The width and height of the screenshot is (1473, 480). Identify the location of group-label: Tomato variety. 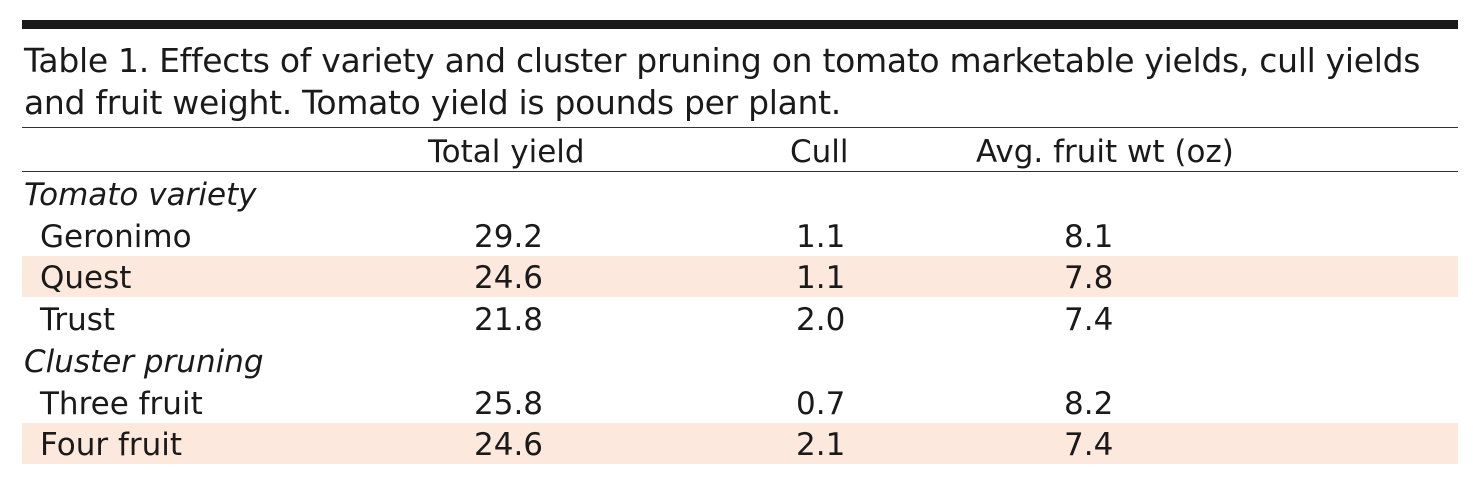
(140, 195).